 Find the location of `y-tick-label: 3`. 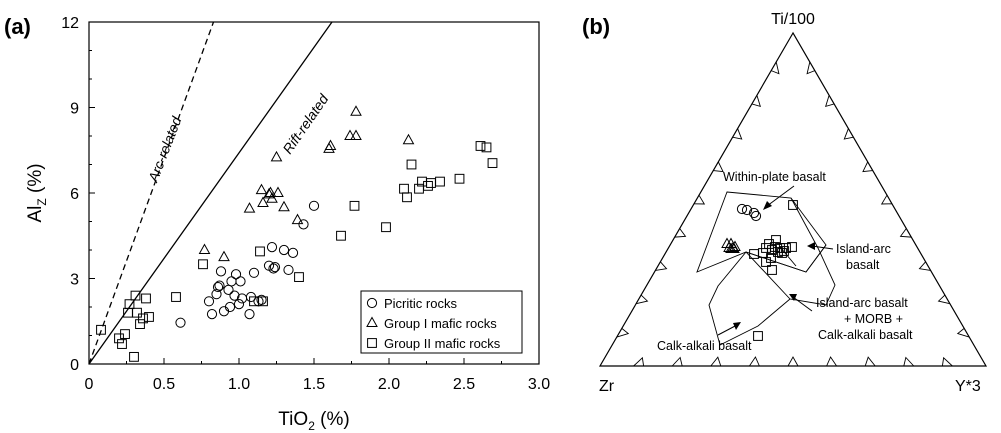

y-tick-label: 3 is located at coordinates (74, 280).